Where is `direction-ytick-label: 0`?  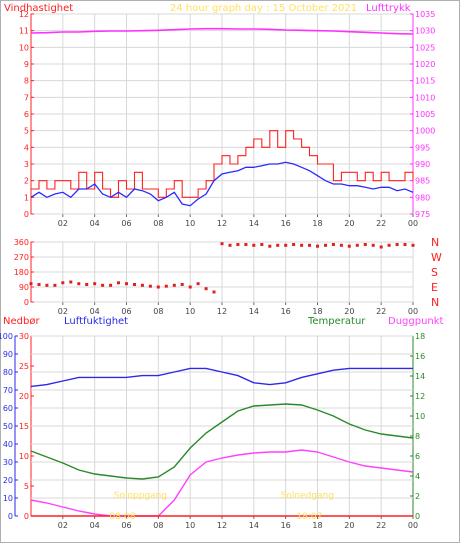 direction-ytick-label: 0 is located at coordinates (26, 302).